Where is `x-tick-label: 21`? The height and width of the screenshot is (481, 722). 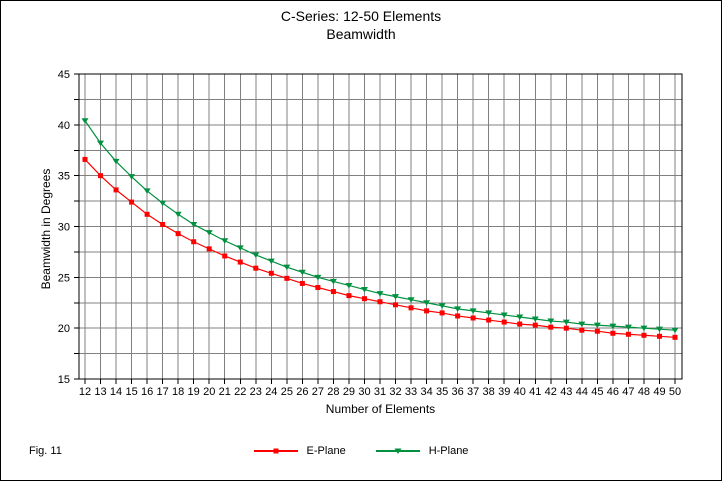
x-tick-label: 21 is located at coordinates (225, 392).